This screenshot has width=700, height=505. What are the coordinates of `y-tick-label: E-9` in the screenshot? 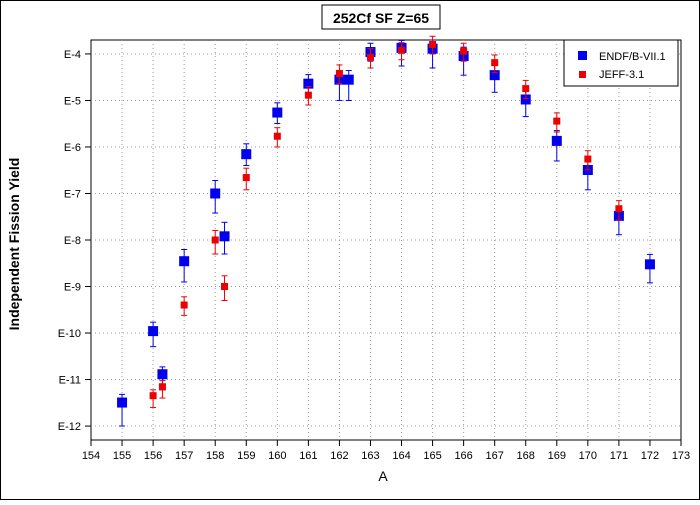 It's located at (72, 288).